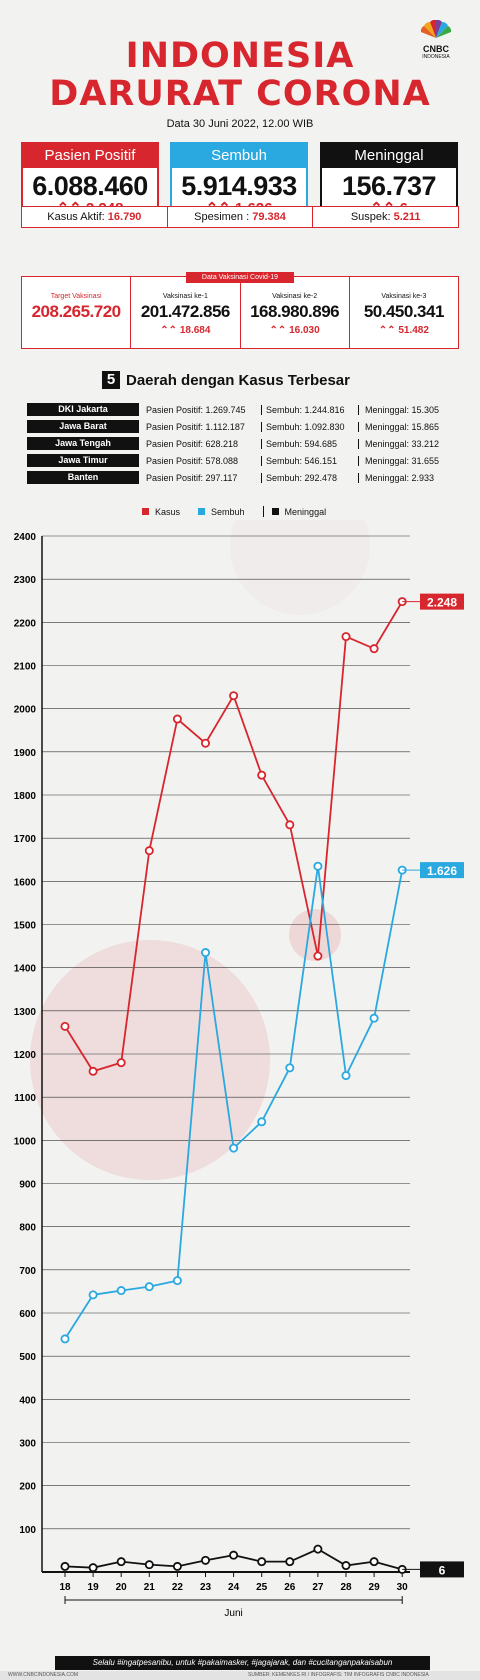 The width and height of the screenshot is (480, 1680). What do you see at coordinates (83, 460) in the screenshot?
I see `region-name: Jawa Timur` at bounding box center [83, 460].